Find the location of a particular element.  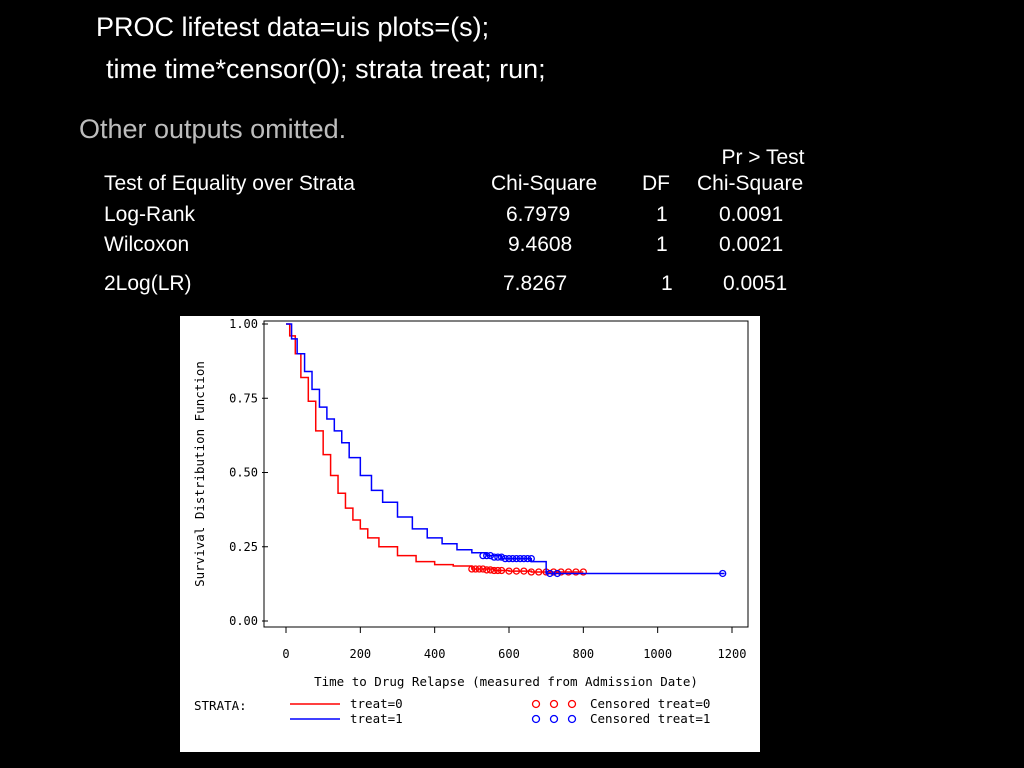

row-test-name: Wilcoxon is located at coordinates (147, 244).